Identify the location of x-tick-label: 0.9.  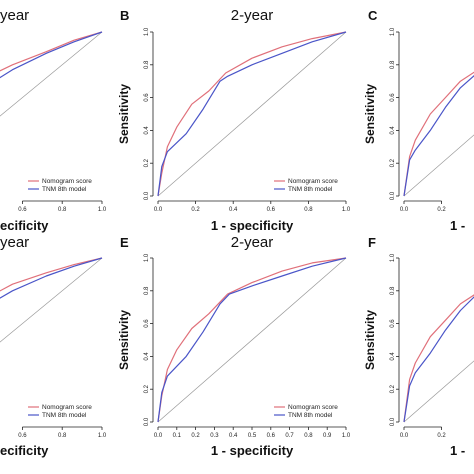
(327, 436).